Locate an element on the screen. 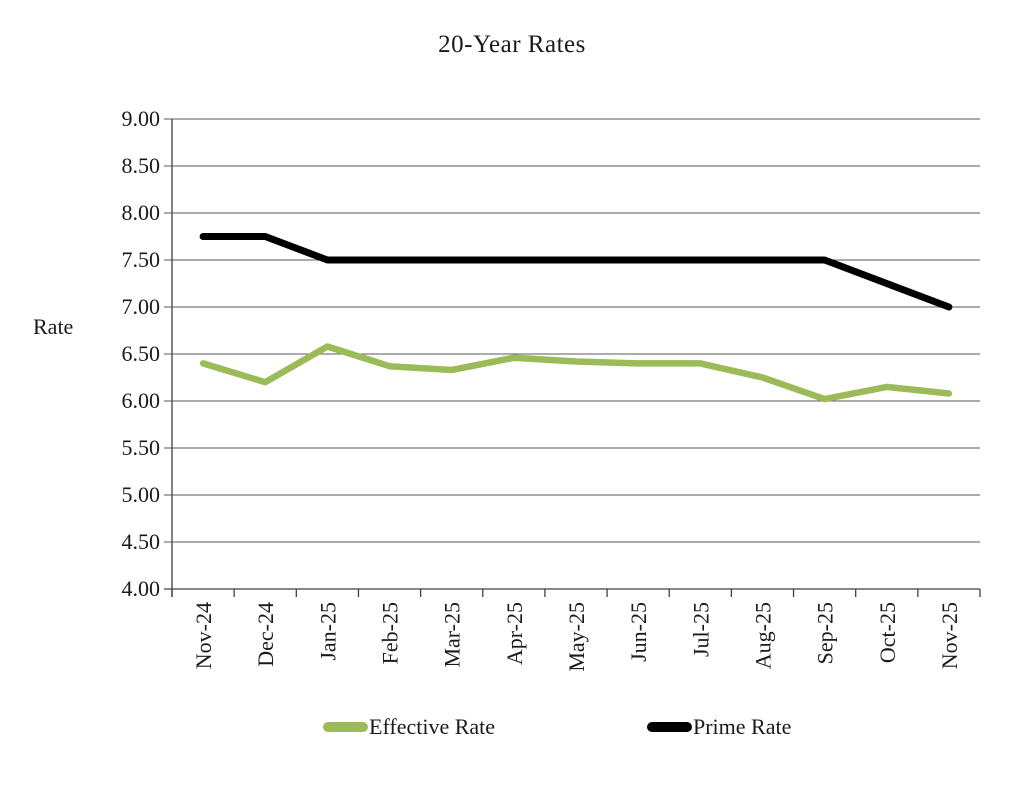 The height and width of the screenshot is (792, 1024). y-tick-label: 4.50 is located at coordinates (141, 541).